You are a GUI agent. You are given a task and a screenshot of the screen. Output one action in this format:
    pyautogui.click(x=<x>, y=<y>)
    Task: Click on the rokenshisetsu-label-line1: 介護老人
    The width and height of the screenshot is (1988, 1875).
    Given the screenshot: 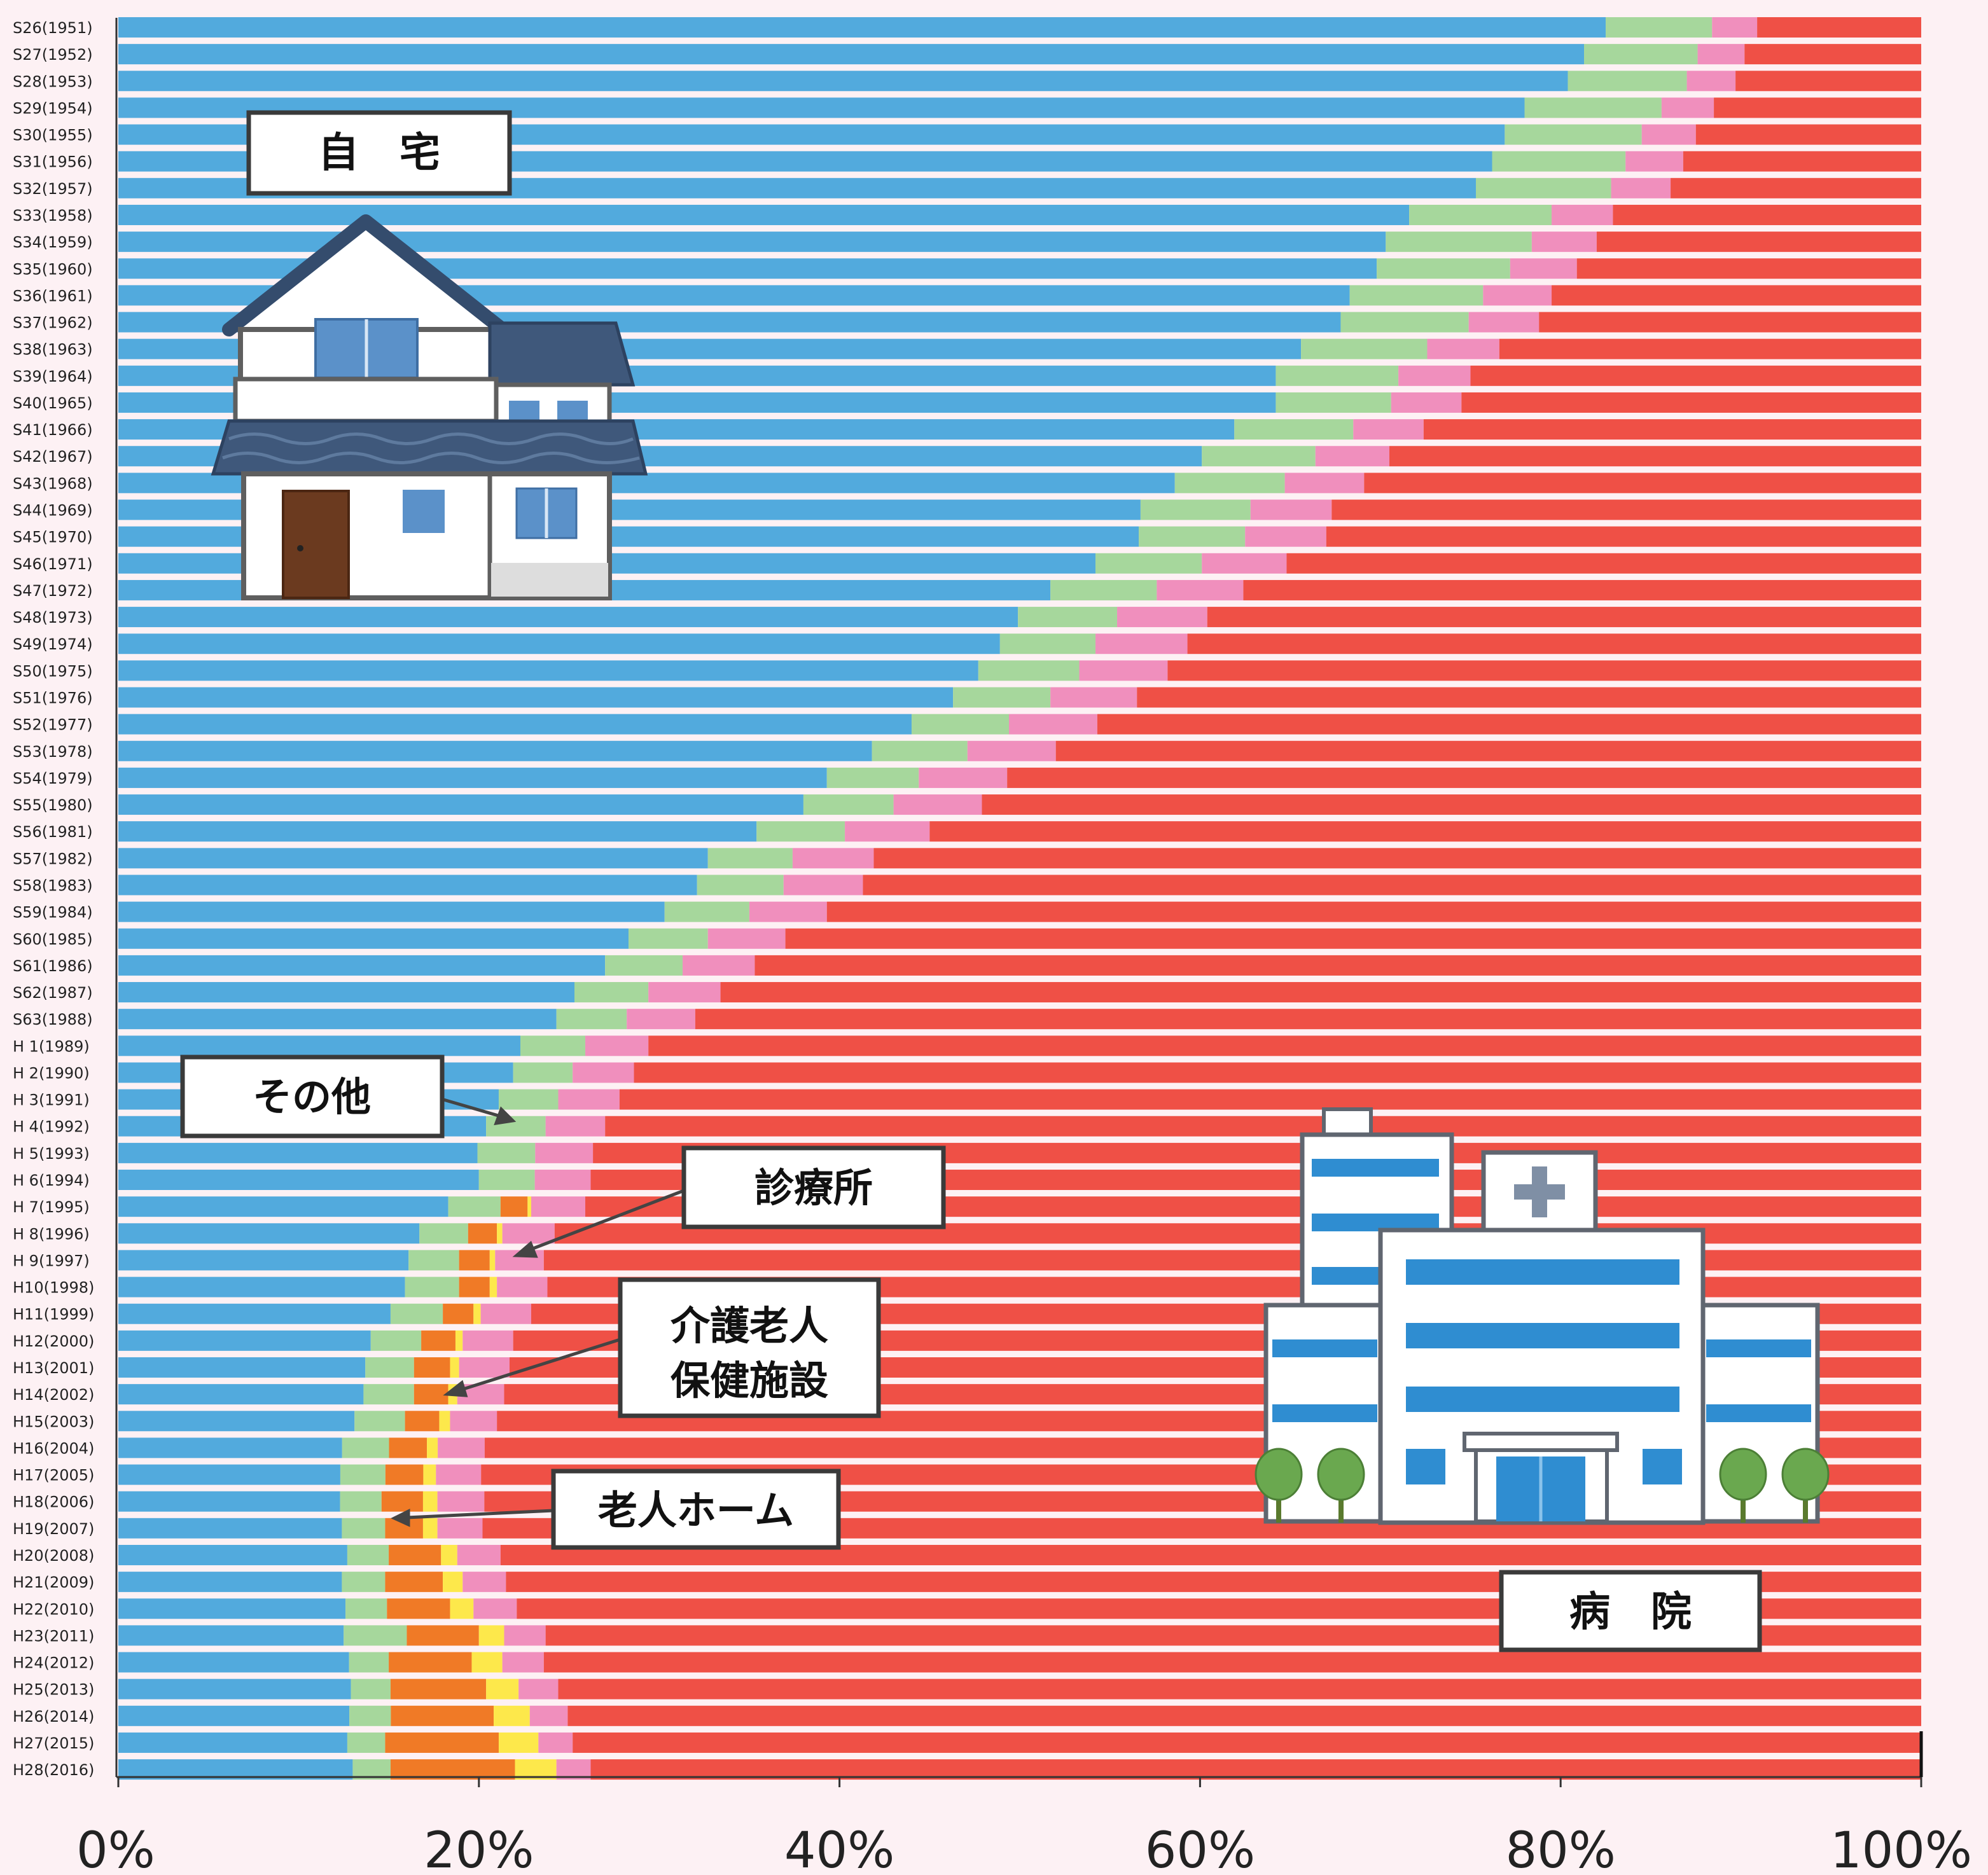 What is the action you would take?
    pyautogui.click(x=749, y=1326)
    